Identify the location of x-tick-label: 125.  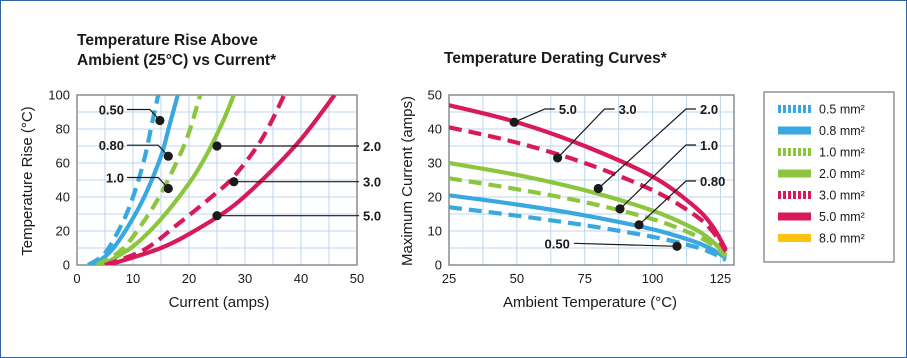
(721, 278).